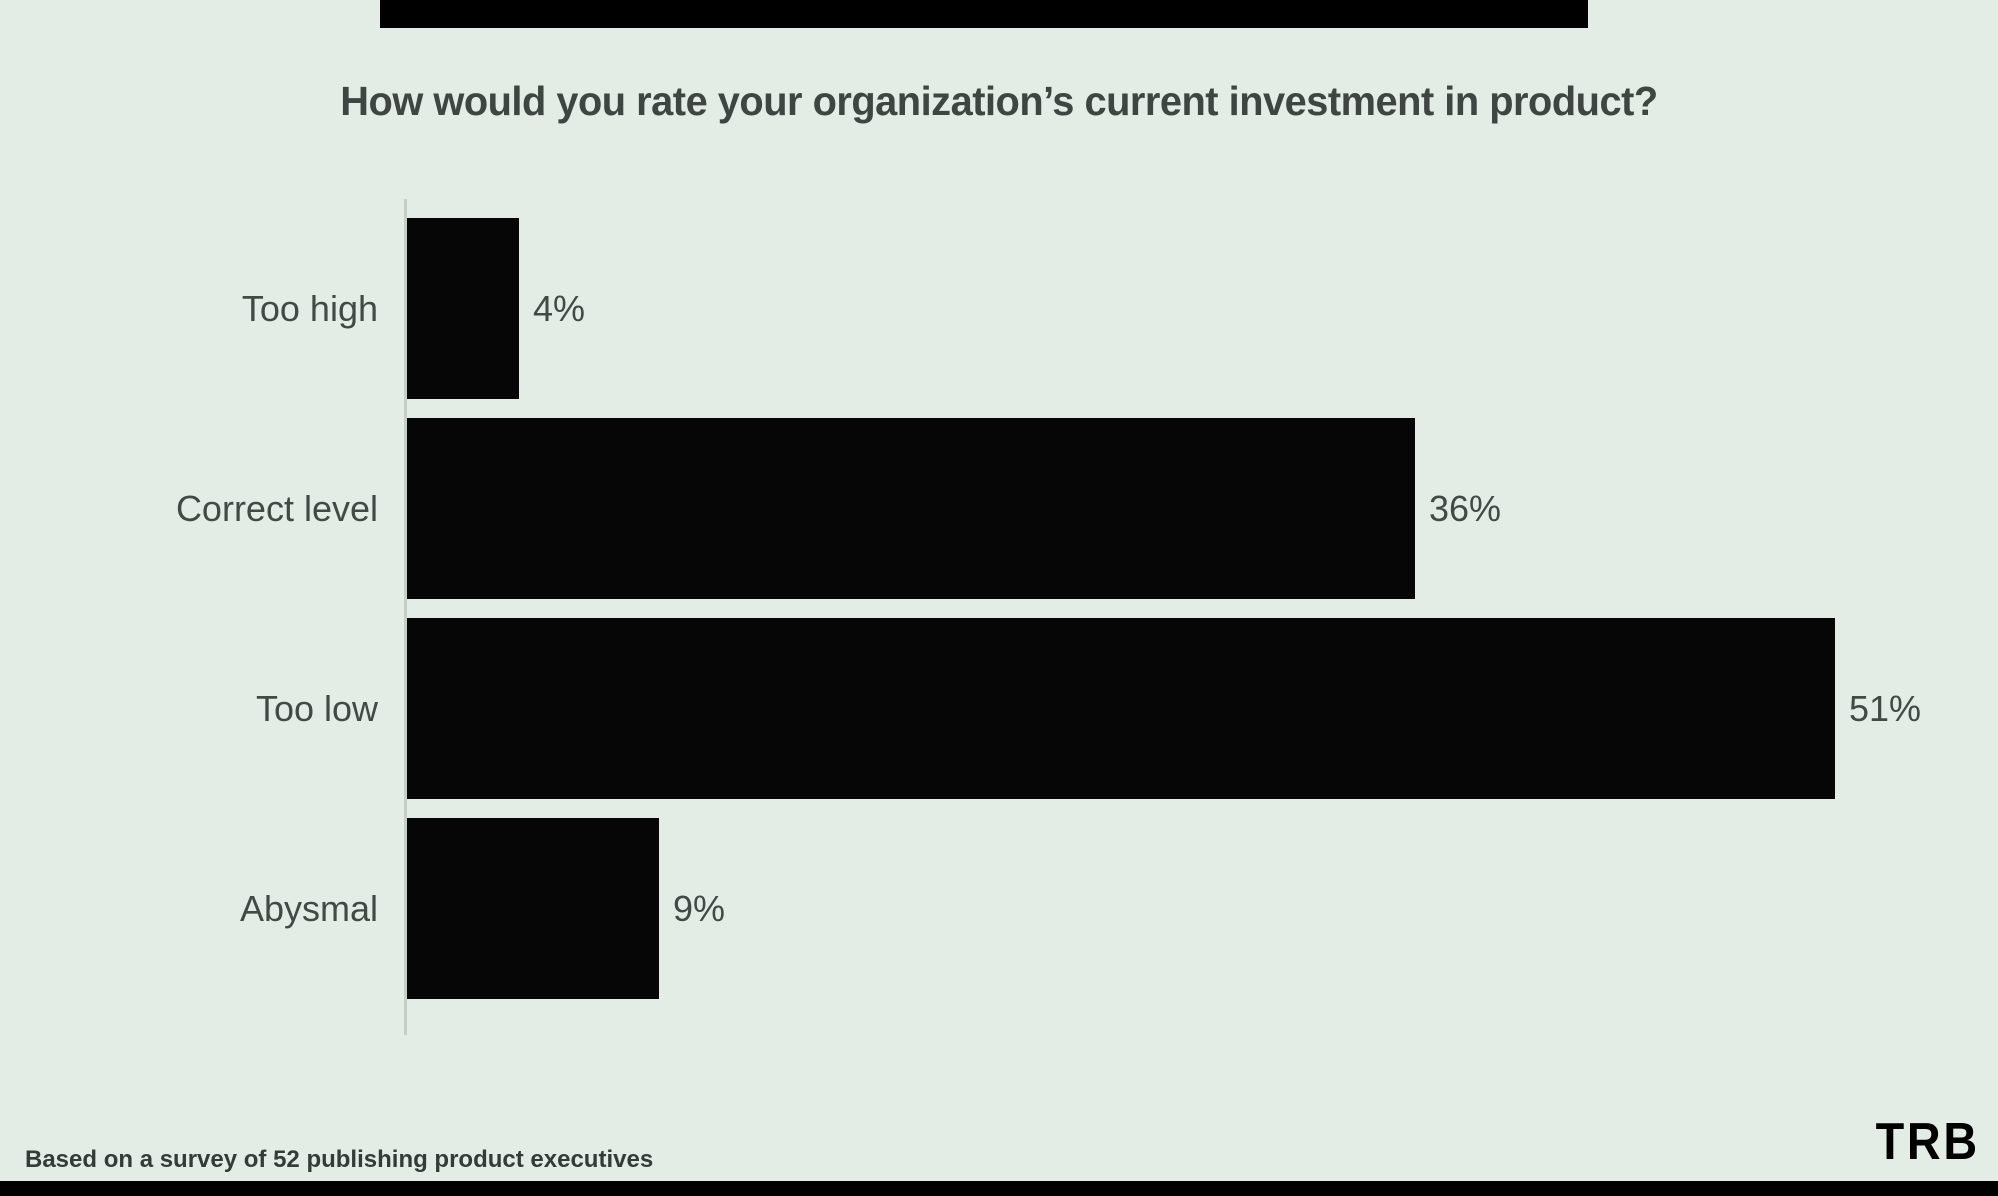 The image size is (1998, 1196). What do you see at coordinates (1465, 508) in the screenshot?
I see `value-label: 36%` at bounding box center [1465, 508].